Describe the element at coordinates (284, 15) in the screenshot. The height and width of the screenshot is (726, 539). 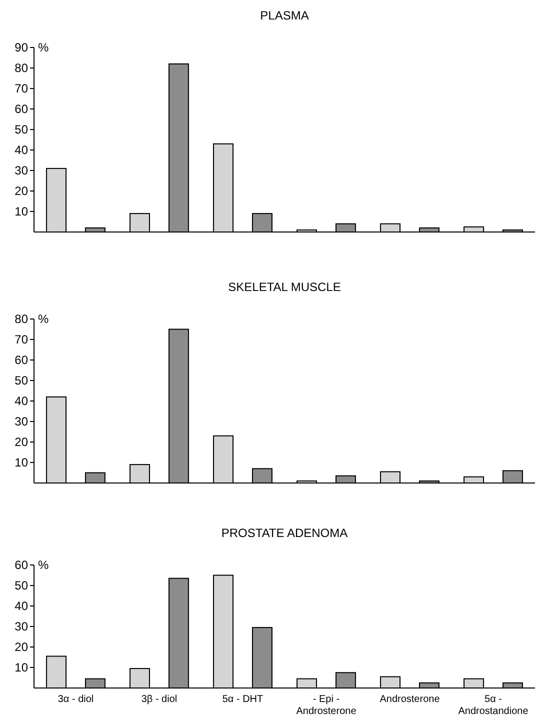
I see `chart-title: PLASMA` at that location.